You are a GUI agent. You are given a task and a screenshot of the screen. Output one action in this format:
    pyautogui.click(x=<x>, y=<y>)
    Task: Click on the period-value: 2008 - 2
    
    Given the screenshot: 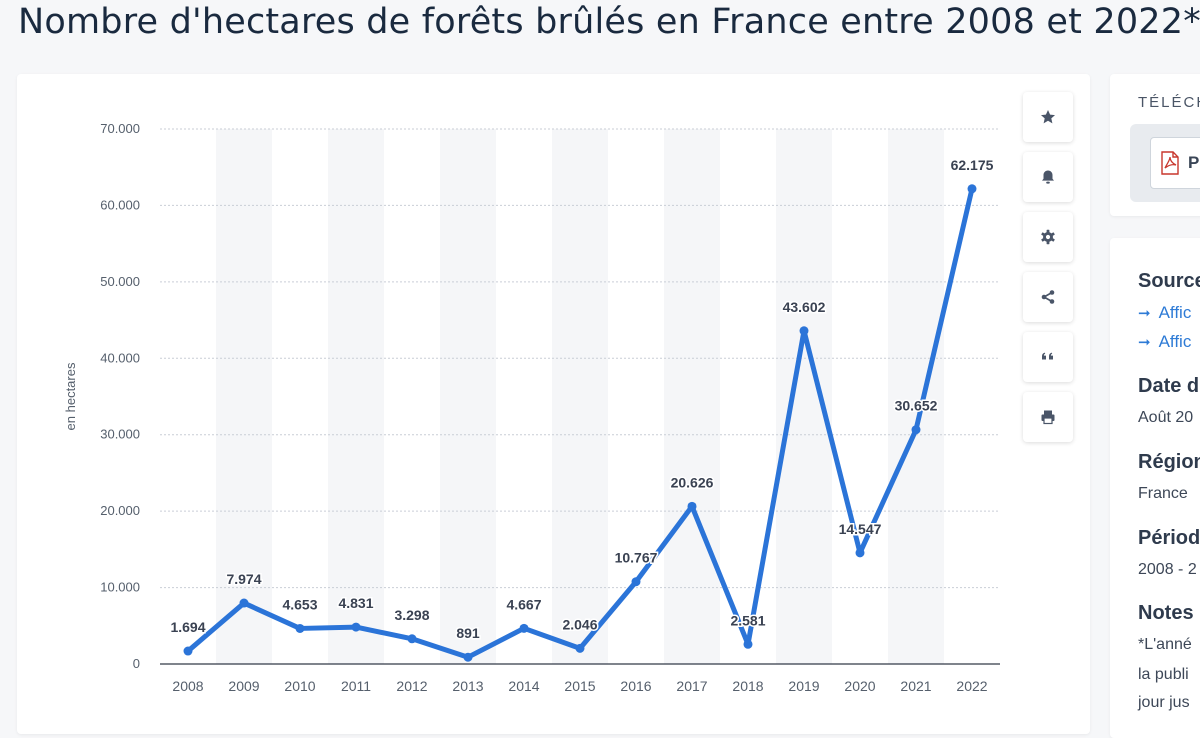 What is the action you would take?
    pyautogui.click(x=1167, y=569)
    